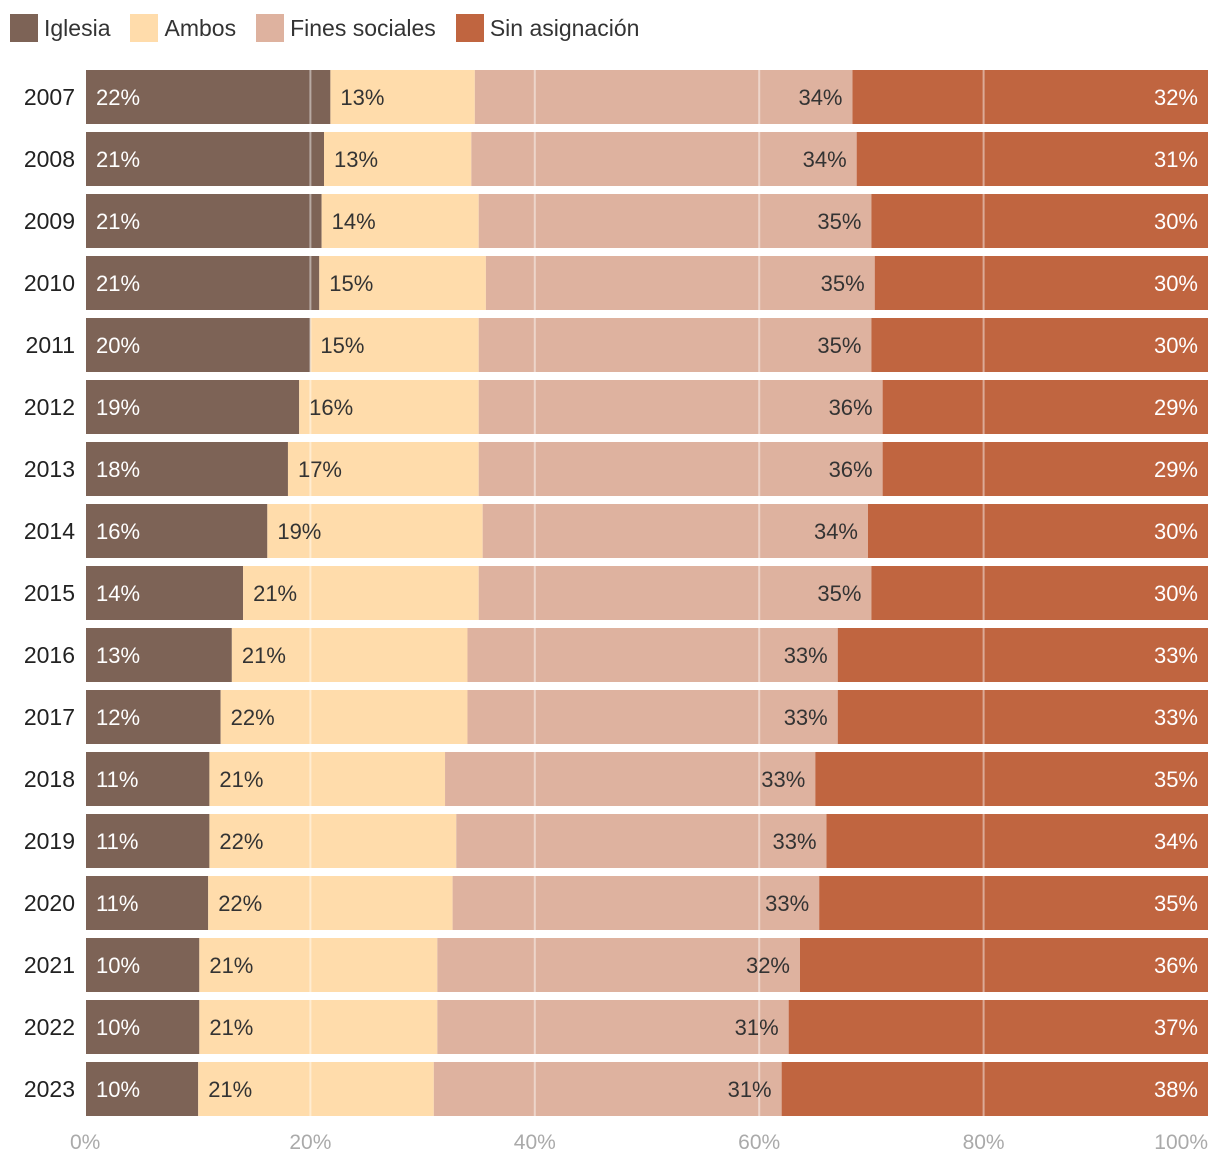 The image size is (1220, 1162). I want to click on bar-label-ambos-2011: 15%, so click(342, 345).